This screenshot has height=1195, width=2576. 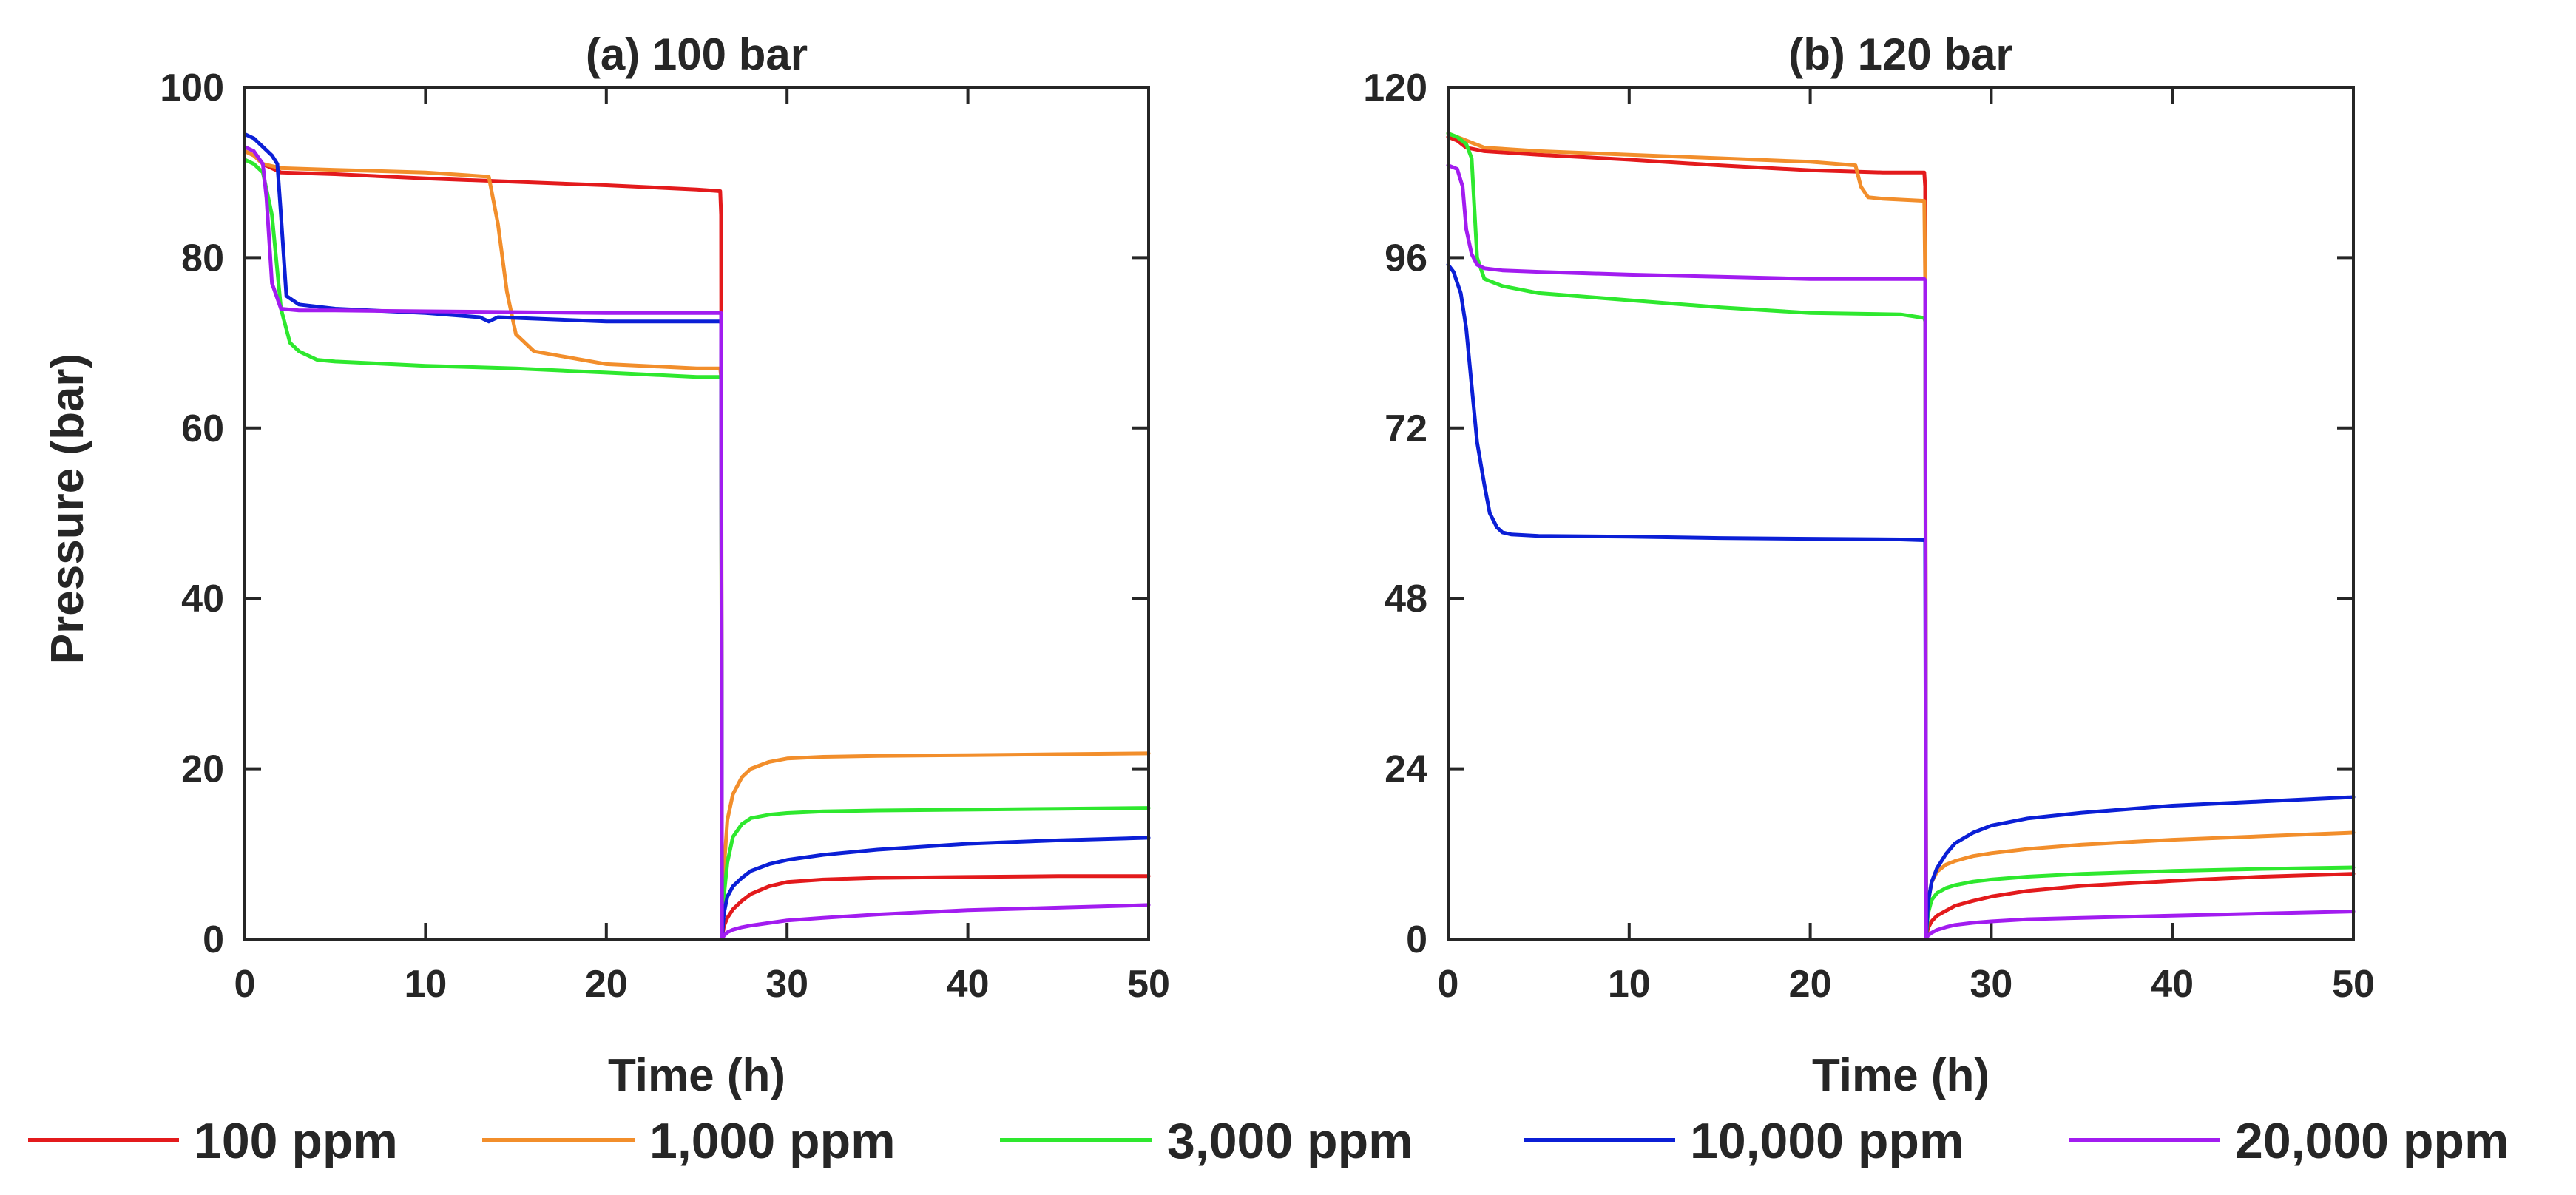 What do you see at coordinates (202, 258) in the screenshot?
I see `y-tick-label: 80` at bounding box center [202, 258].